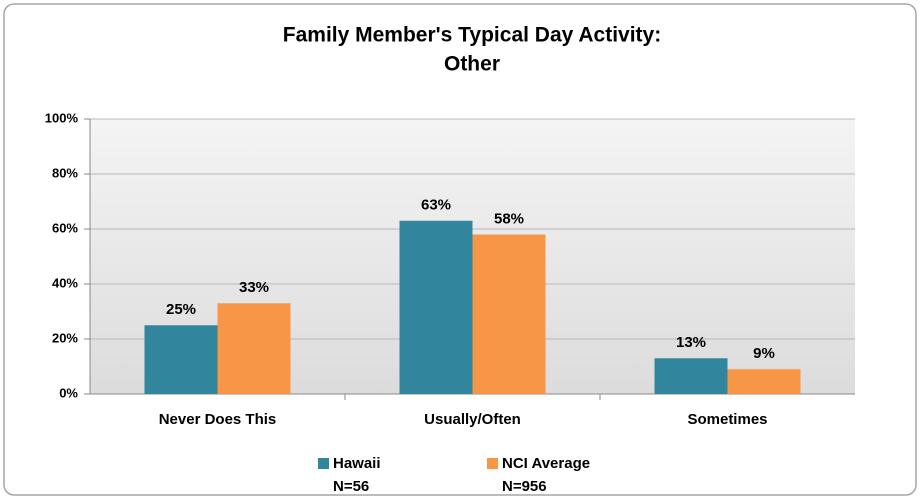 The height and width of the screenshot is (500, 921). What do you see at coordinates (65, 282) in the screenshot?
I see `y-tick-label: 40%` at bounding box center [65, 282].